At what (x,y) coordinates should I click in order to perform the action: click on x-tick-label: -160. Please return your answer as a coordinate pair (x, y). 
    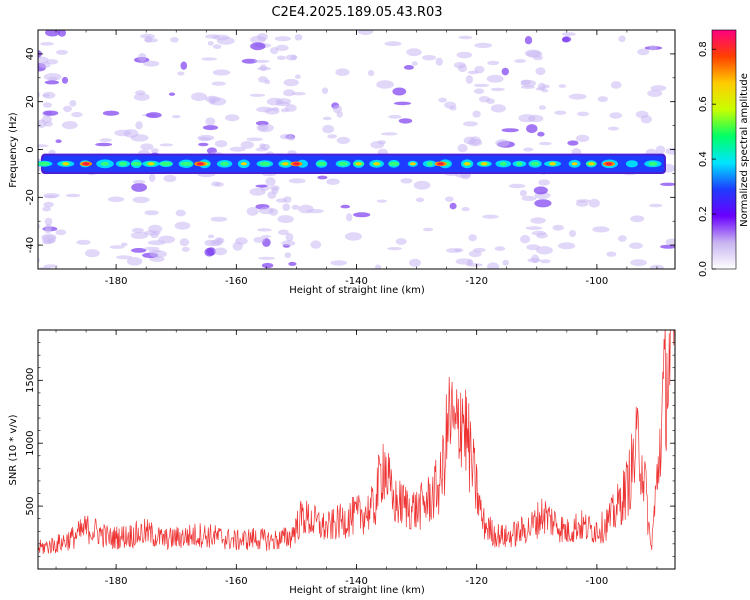
    Looking at the image, I should click on (236, 581).